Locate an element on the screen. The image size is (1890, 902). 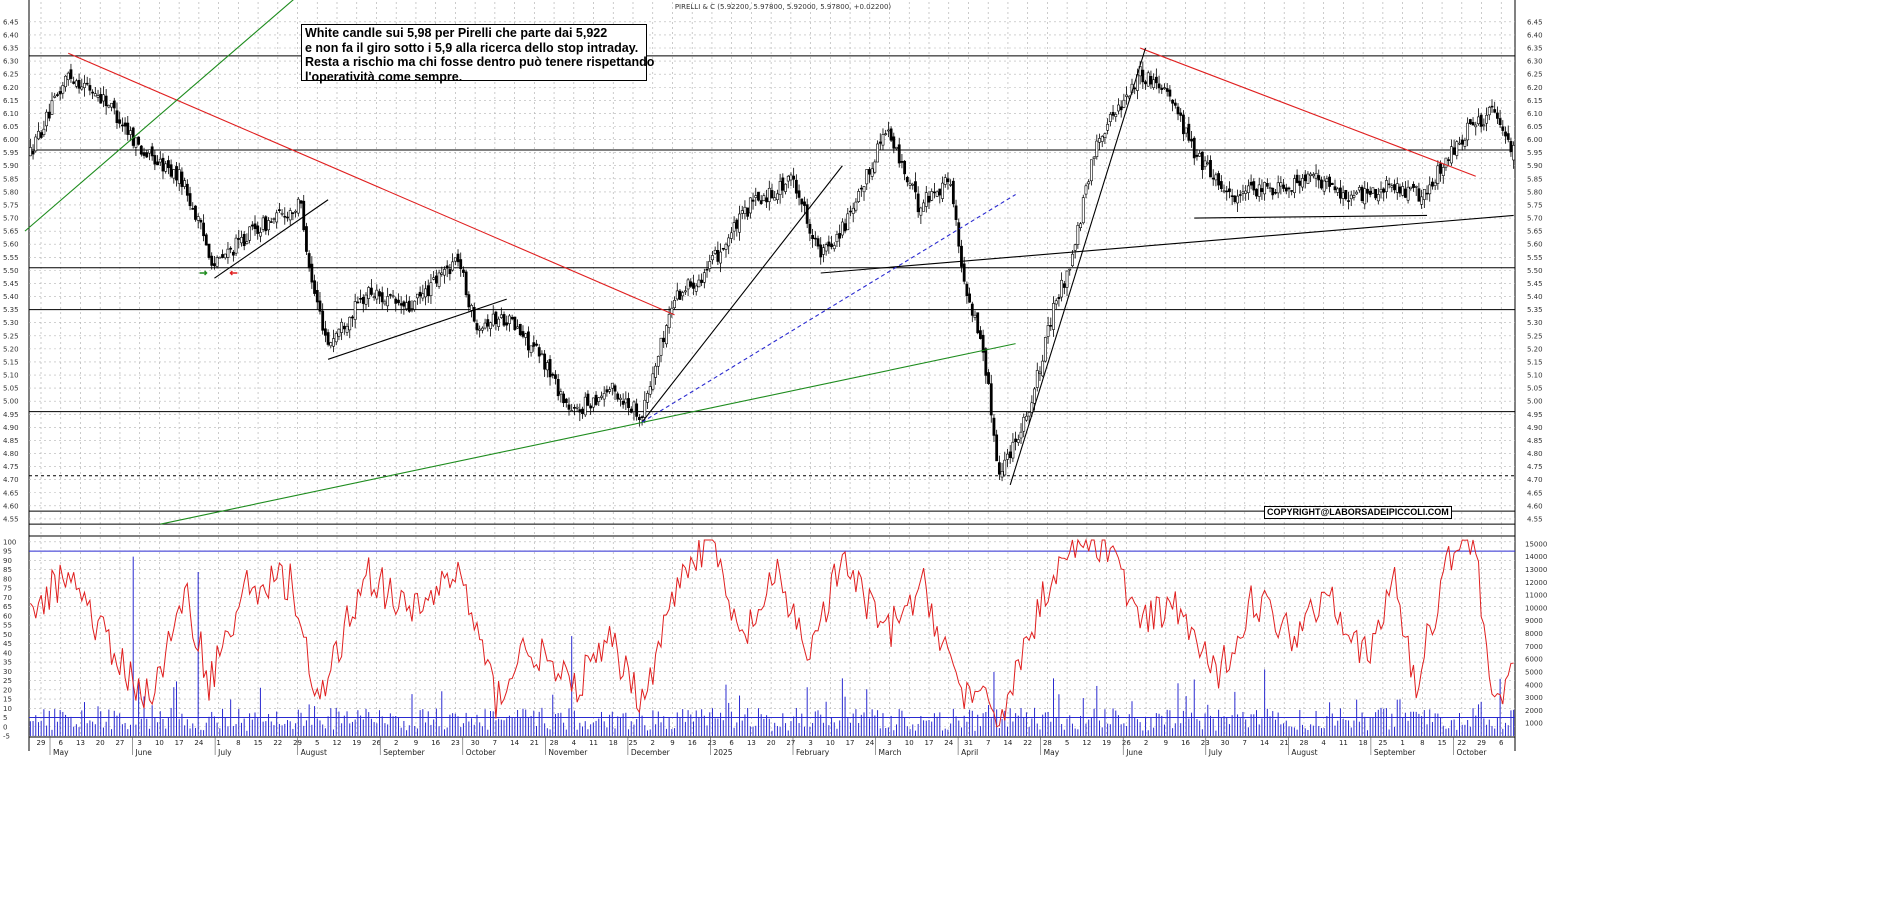
oscillator-tick: 40 is located at coordinates (7, 653).